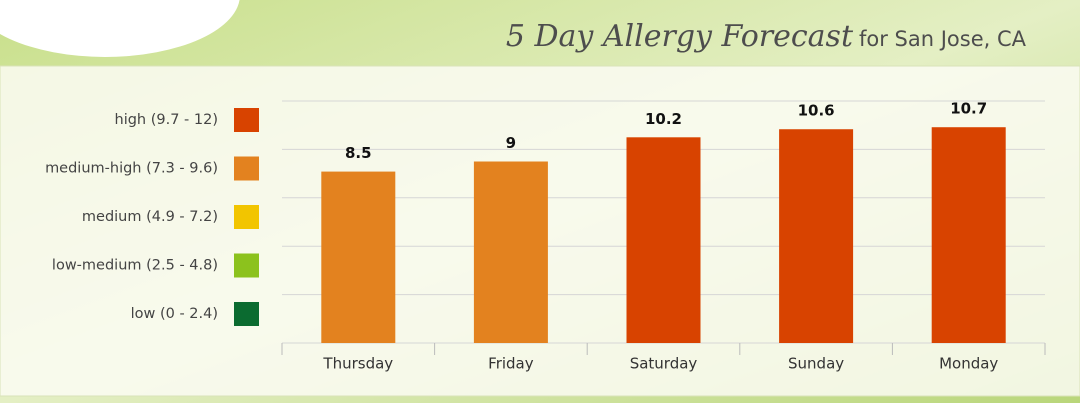 This screenshot has width=1080, height=407. I want to click on x-tick-label: Thursday, so click(357, 364).